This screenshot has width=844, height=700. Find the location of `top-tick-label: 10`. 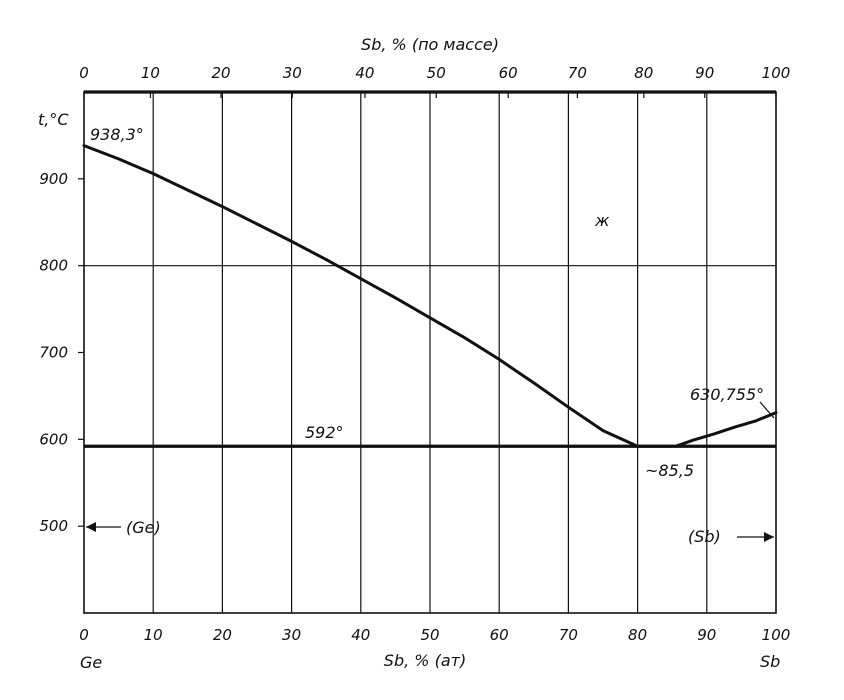

top-tick-label: 10 is located at coordinates (150, 73).